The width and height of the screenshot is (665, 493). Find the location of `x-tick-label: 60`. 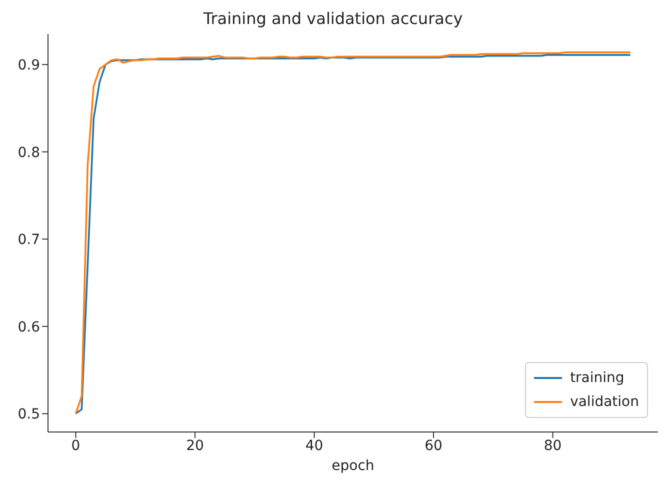

x-tick-label: 60 is located at coordinates (433, 446).